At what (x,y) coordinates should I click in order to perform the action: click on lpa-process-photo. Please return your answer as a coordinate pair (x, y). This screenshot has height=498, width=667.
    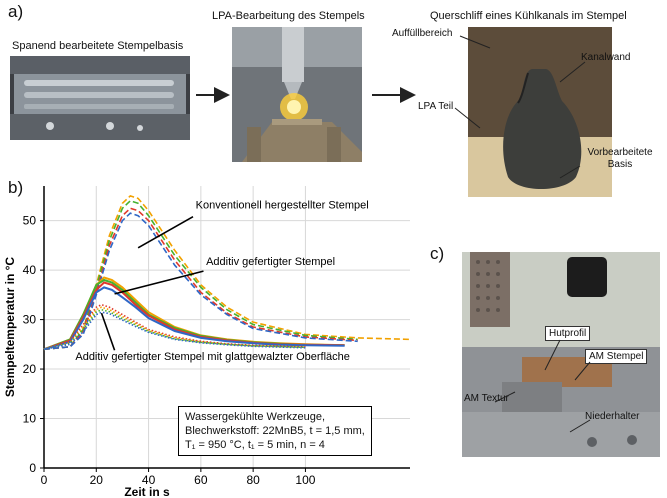
    Looking at the image, I should click on (297, 94).